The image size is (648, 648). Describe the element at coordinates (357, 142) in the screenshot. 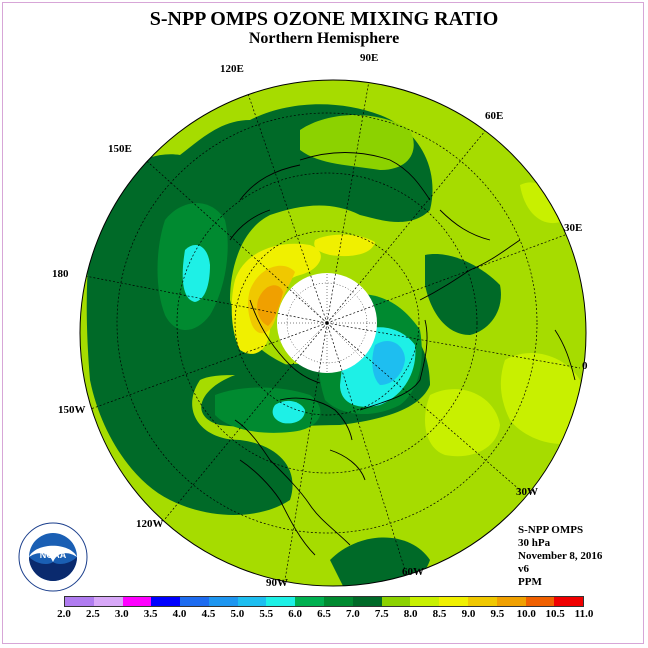

I see `contour-7p5-north` at that location.